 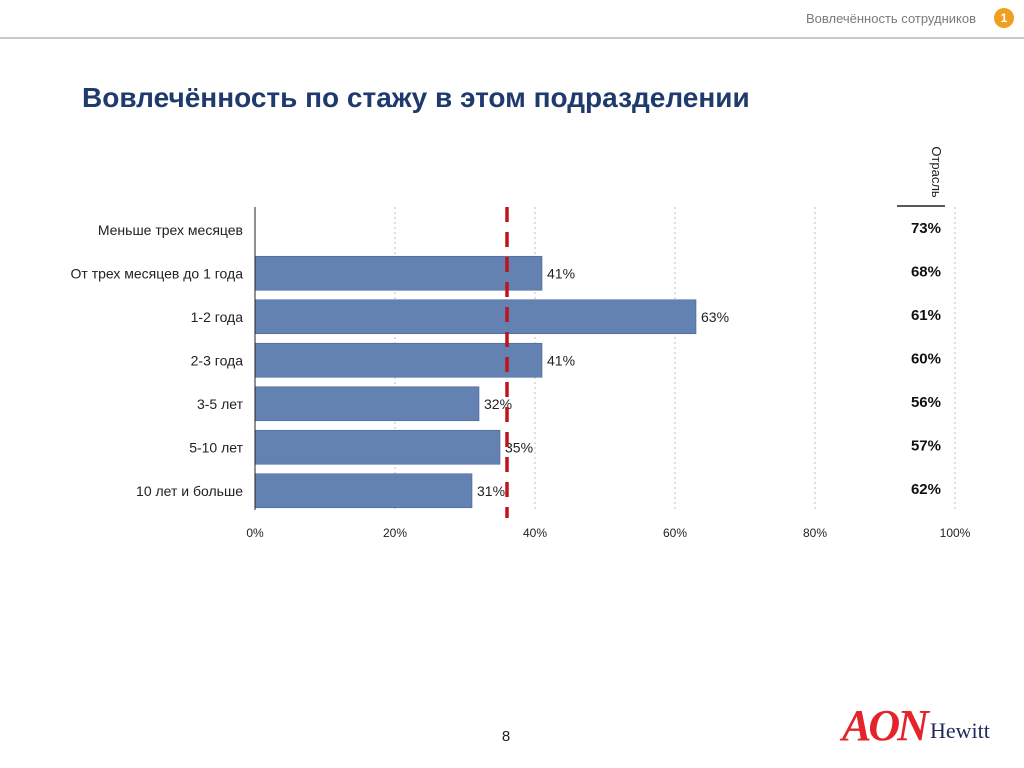 What do you see at coordinates (960, 730) in the screenshot?
I see `logo-sub: Hewitt` at bounding box center [960, 730].